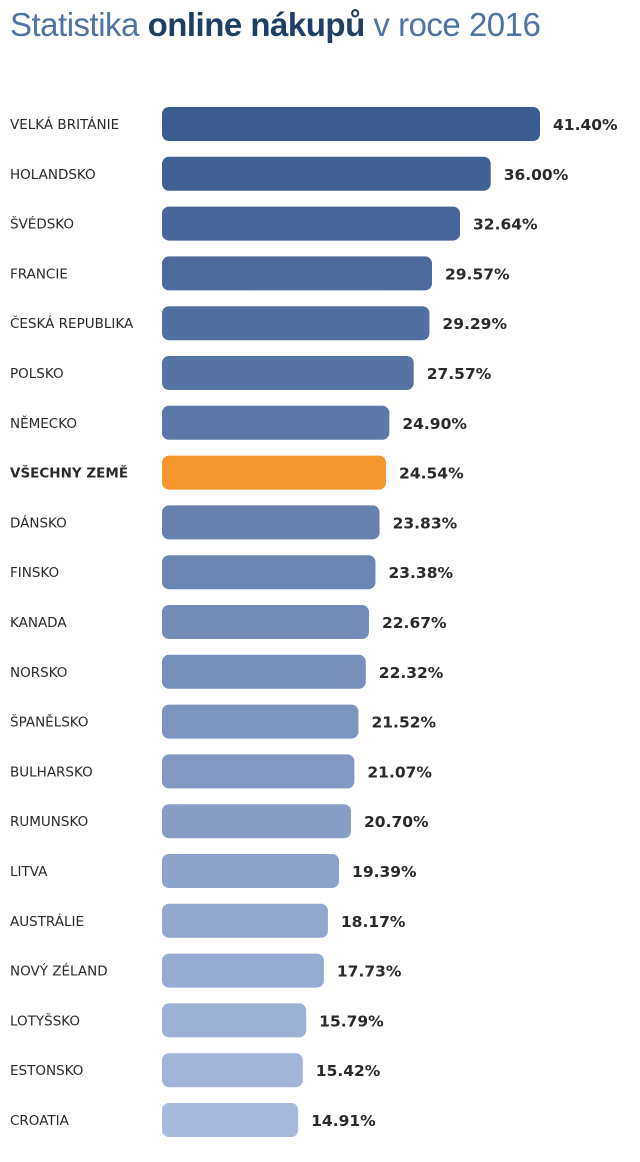 Image resolution: width=640 pixels, height=1162 pixels. I want to click on value-label: 27.57%, so click(459, 374).